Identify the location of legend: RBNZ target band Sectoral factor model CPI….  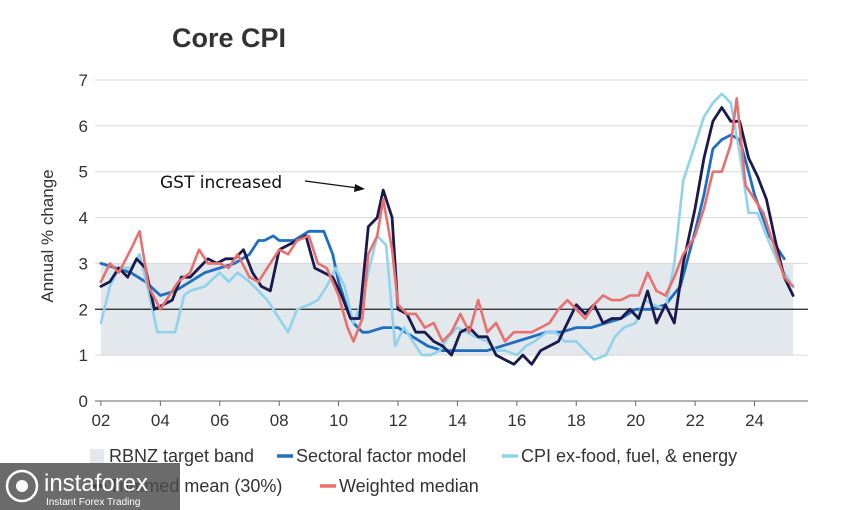
(413, 471).